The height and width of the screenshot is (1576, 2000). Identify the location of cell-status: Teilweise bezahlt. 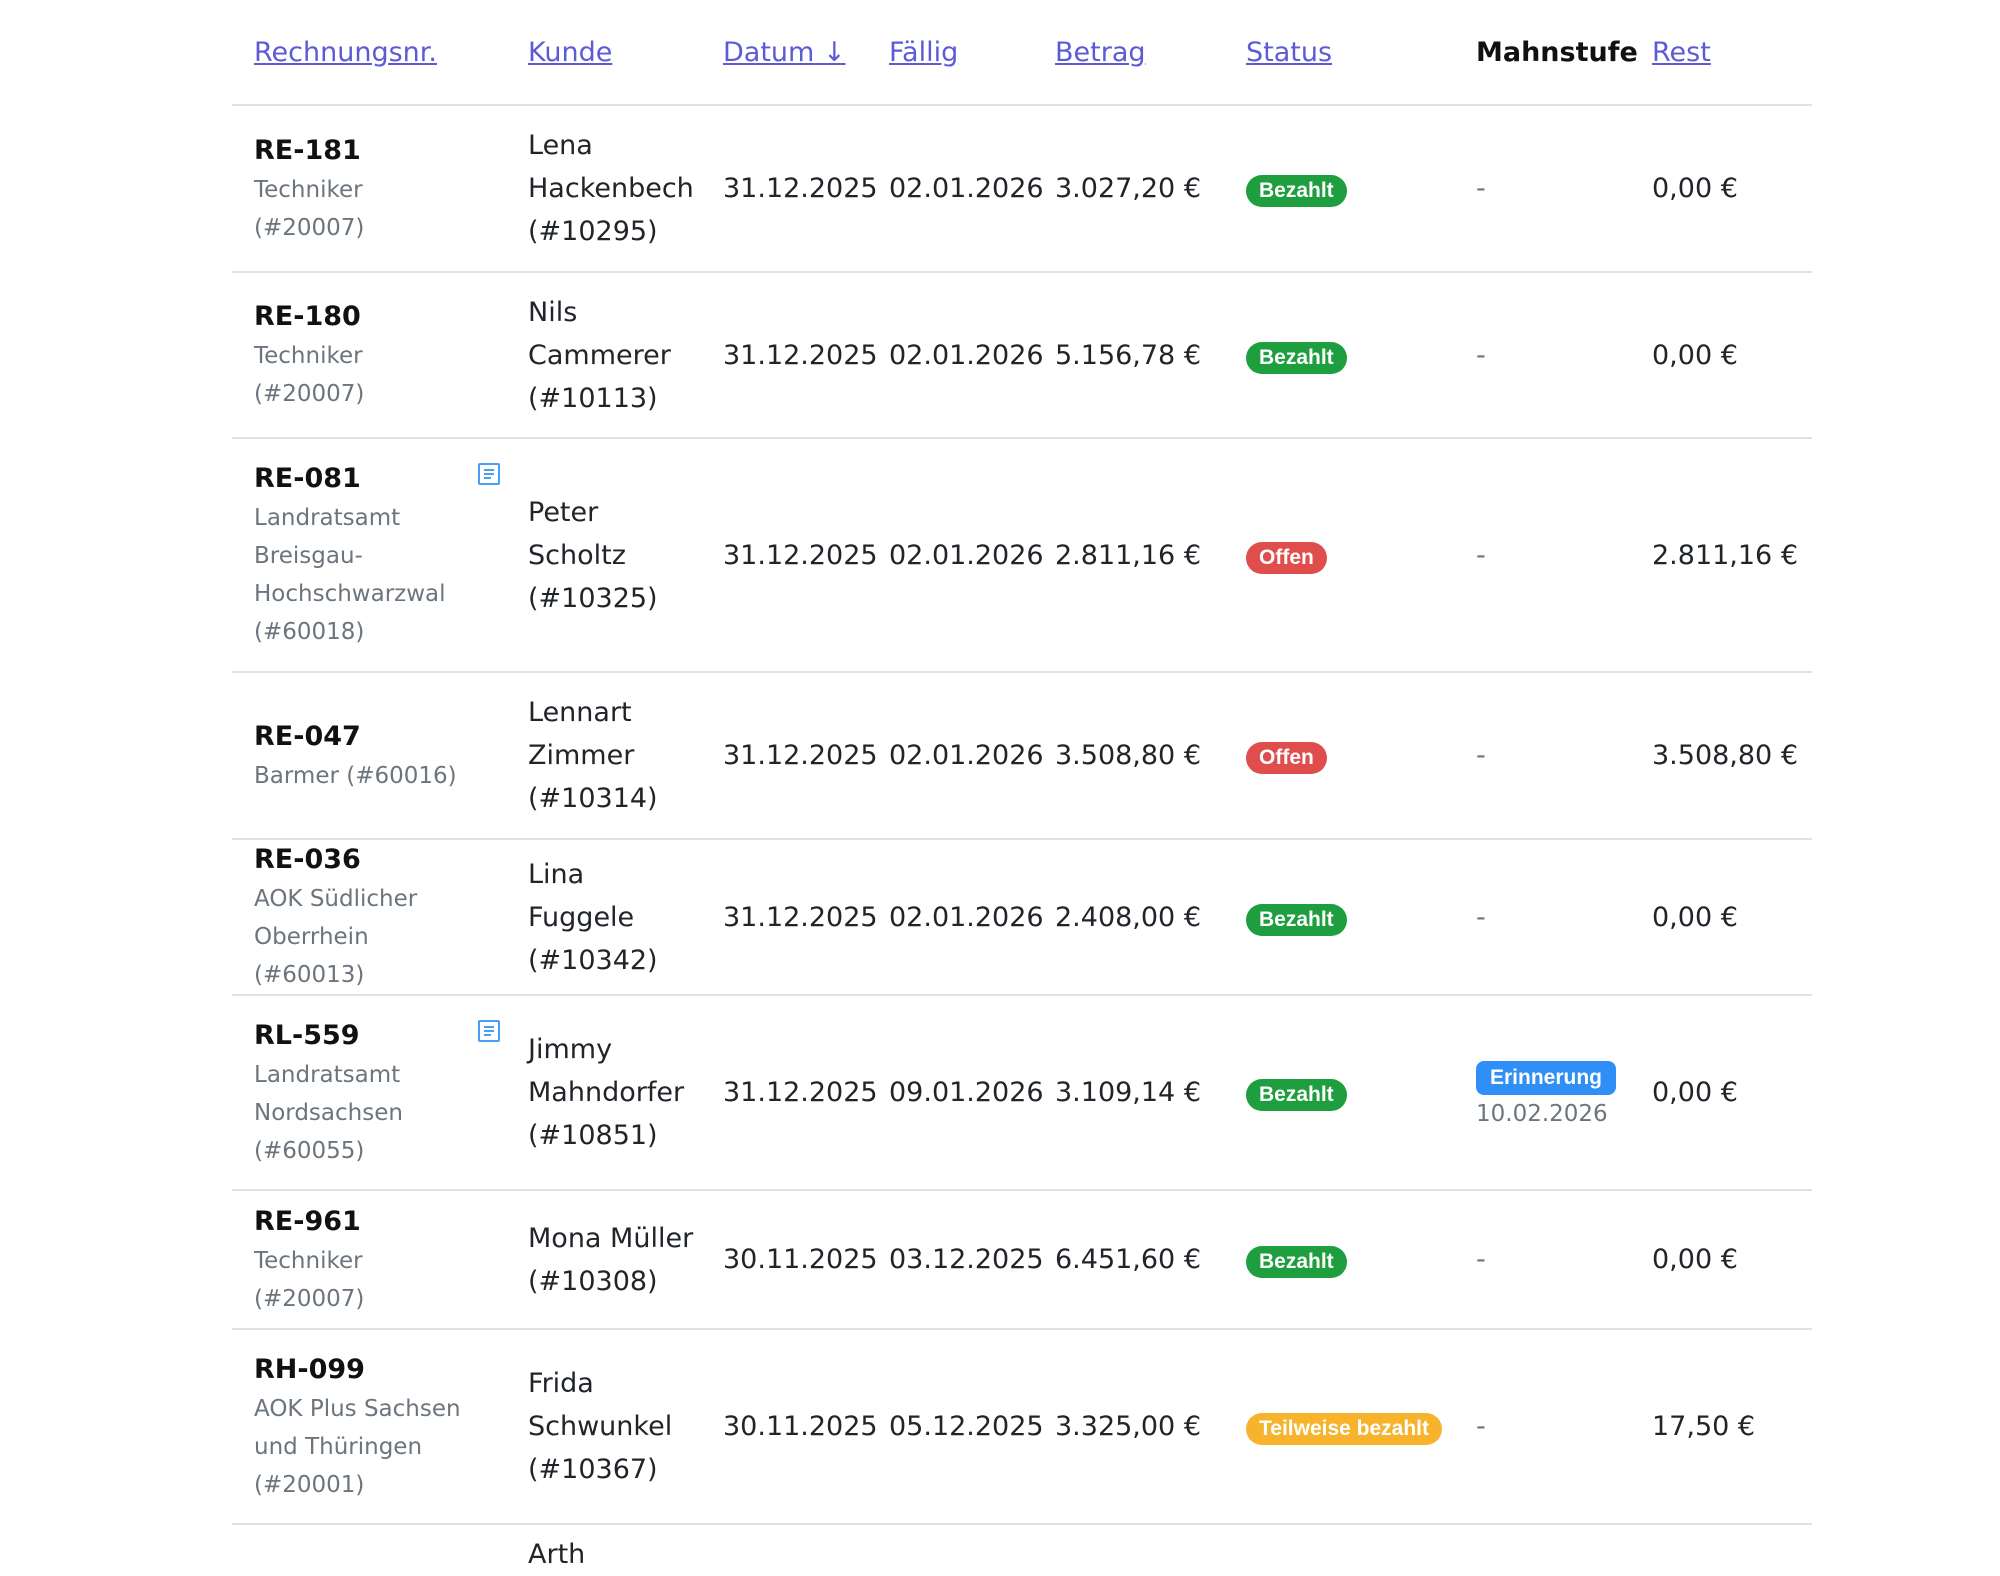
(1339, 1427).